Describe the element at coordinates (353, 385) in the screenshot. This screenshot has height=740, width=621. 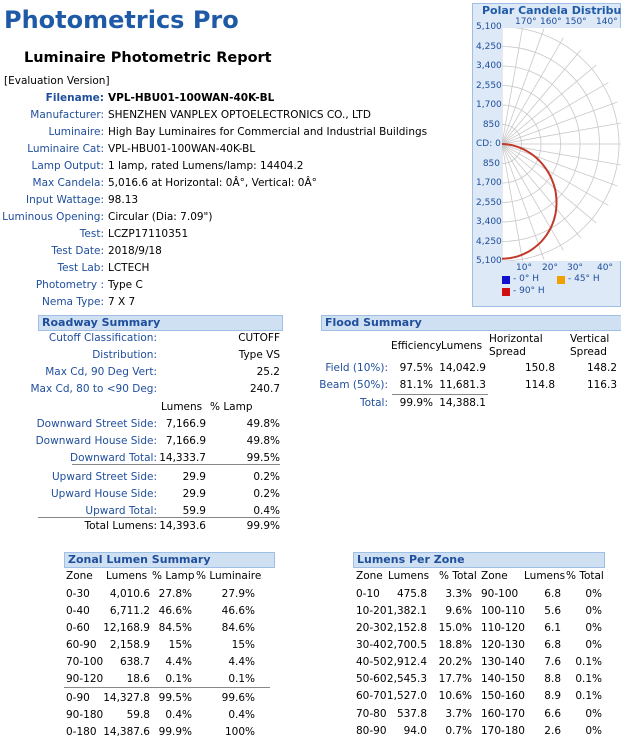
I see `flood-row-label: Beam (50%):` at that location.